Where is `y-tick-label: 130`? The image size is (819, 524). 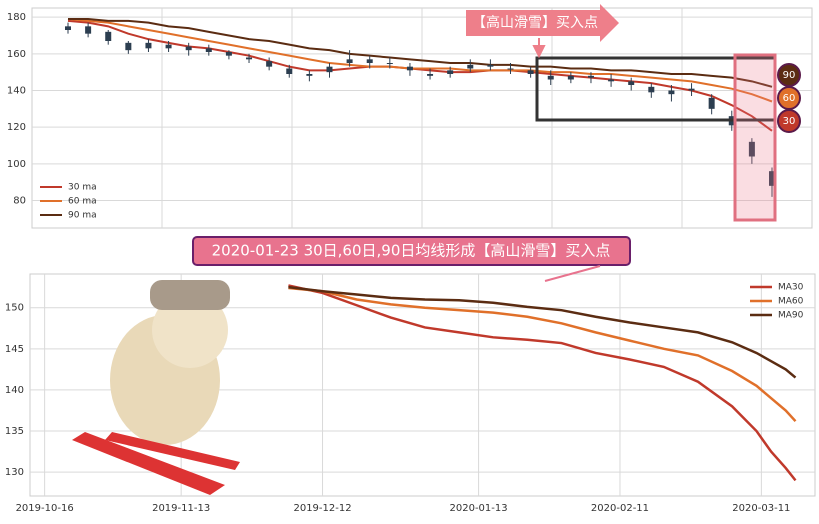 y-tick-label: 130 is located at coordinates (14, 472).